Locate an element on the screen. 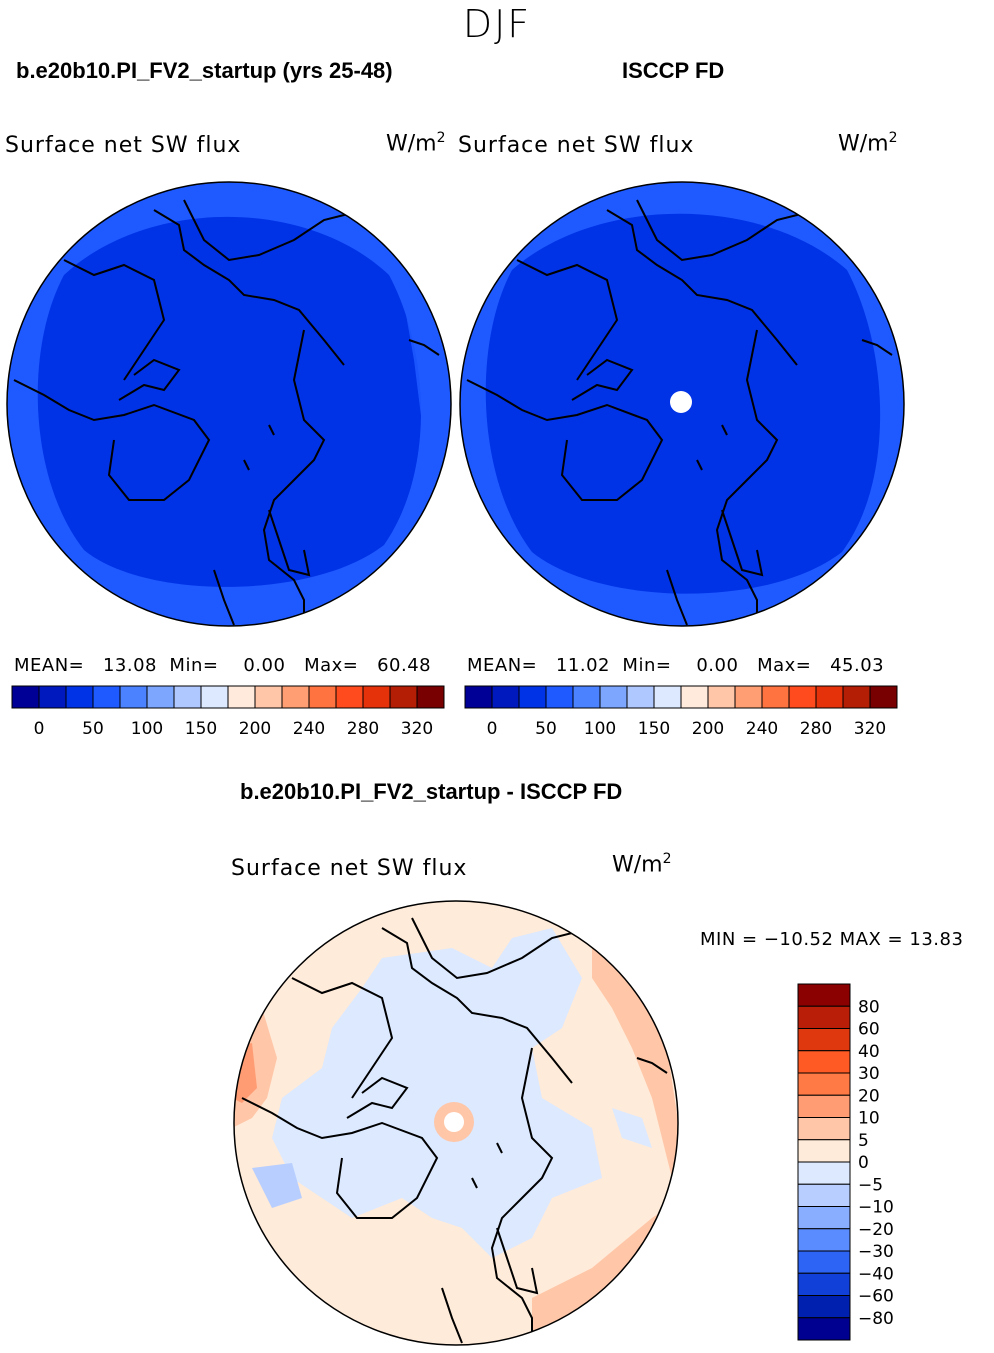  left-polar-map is located at coordinates (229, 404).